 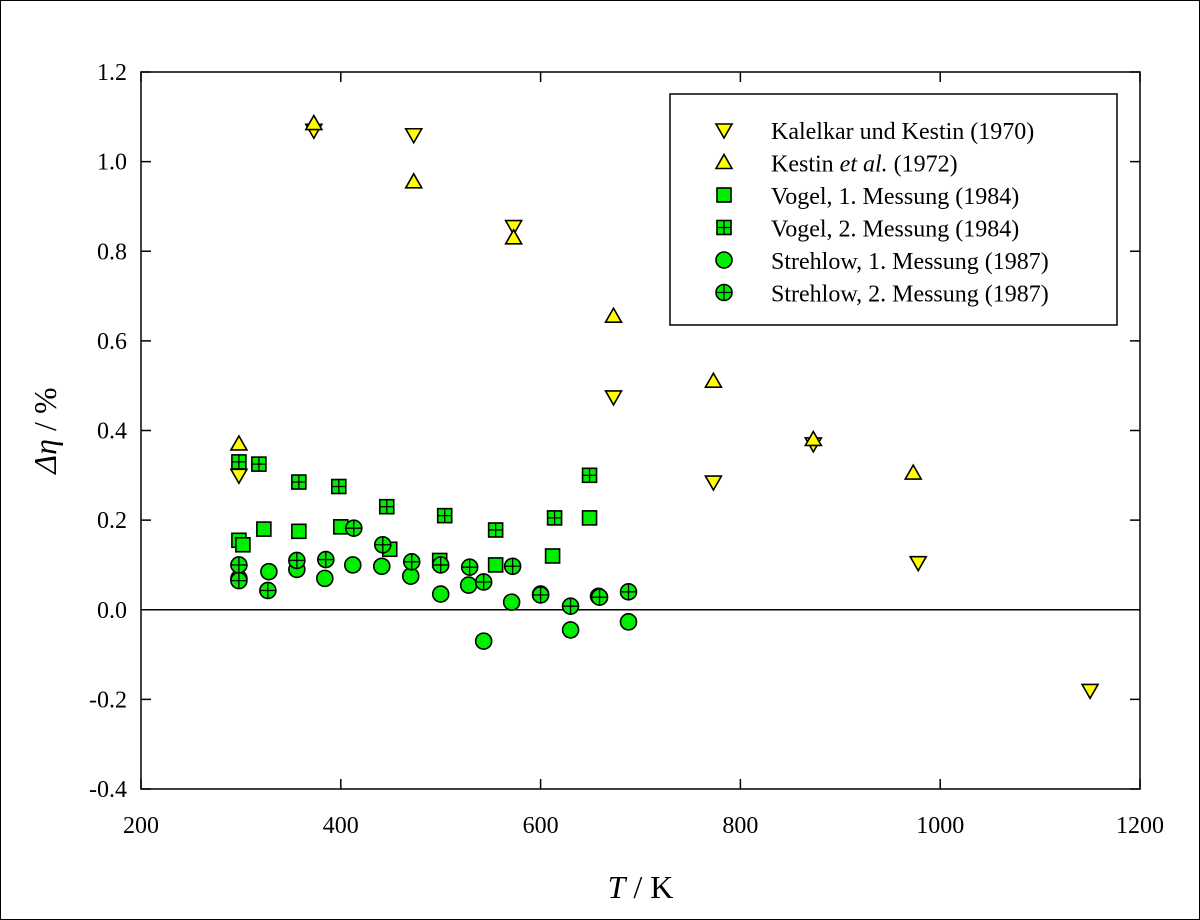 I want to click on legend-item: Strehlow, 1. Messung (1987), so click(x=882, y=262).